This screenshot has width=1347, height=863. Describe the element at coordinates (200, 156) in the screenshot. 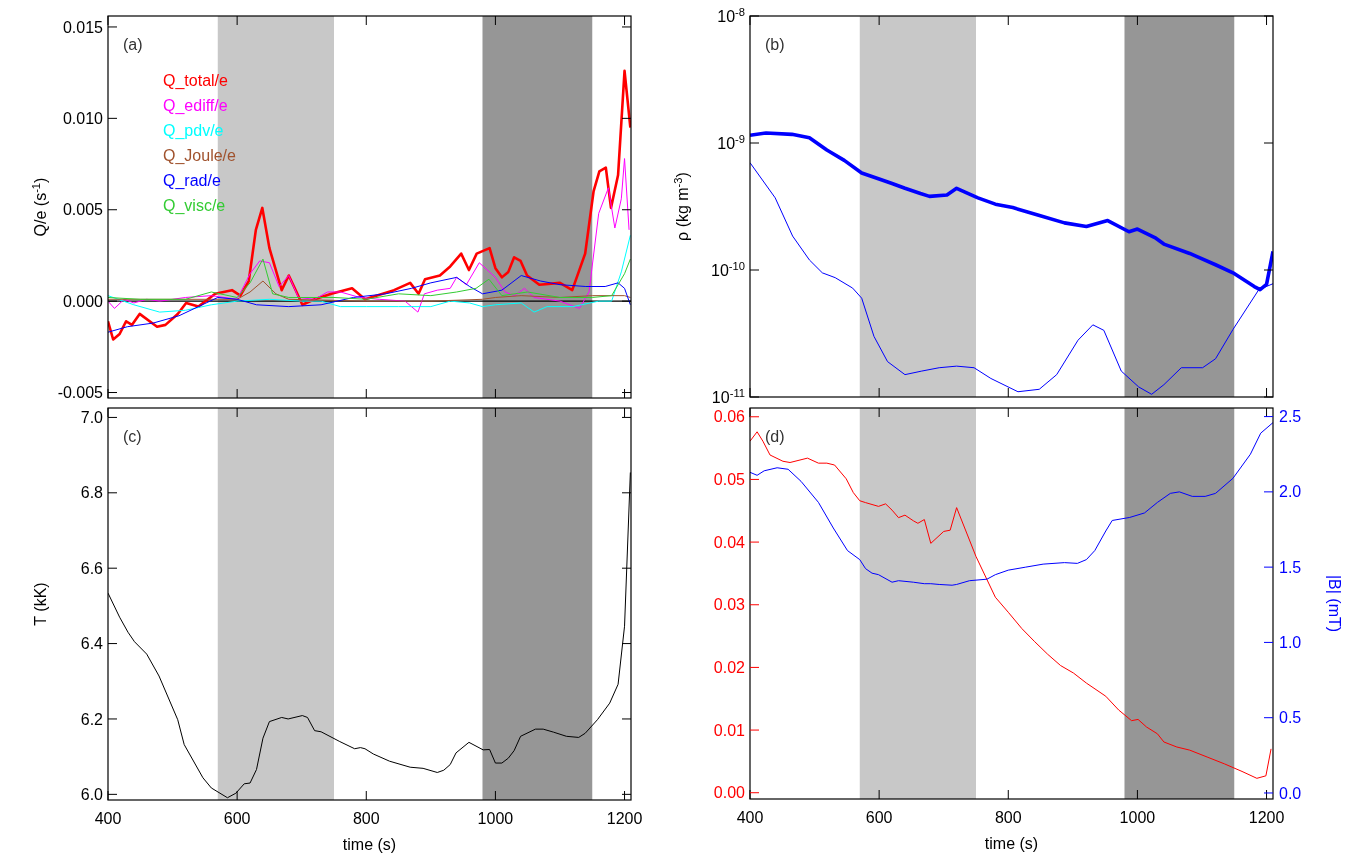

I see `text: Q_Joule/e` at that location.